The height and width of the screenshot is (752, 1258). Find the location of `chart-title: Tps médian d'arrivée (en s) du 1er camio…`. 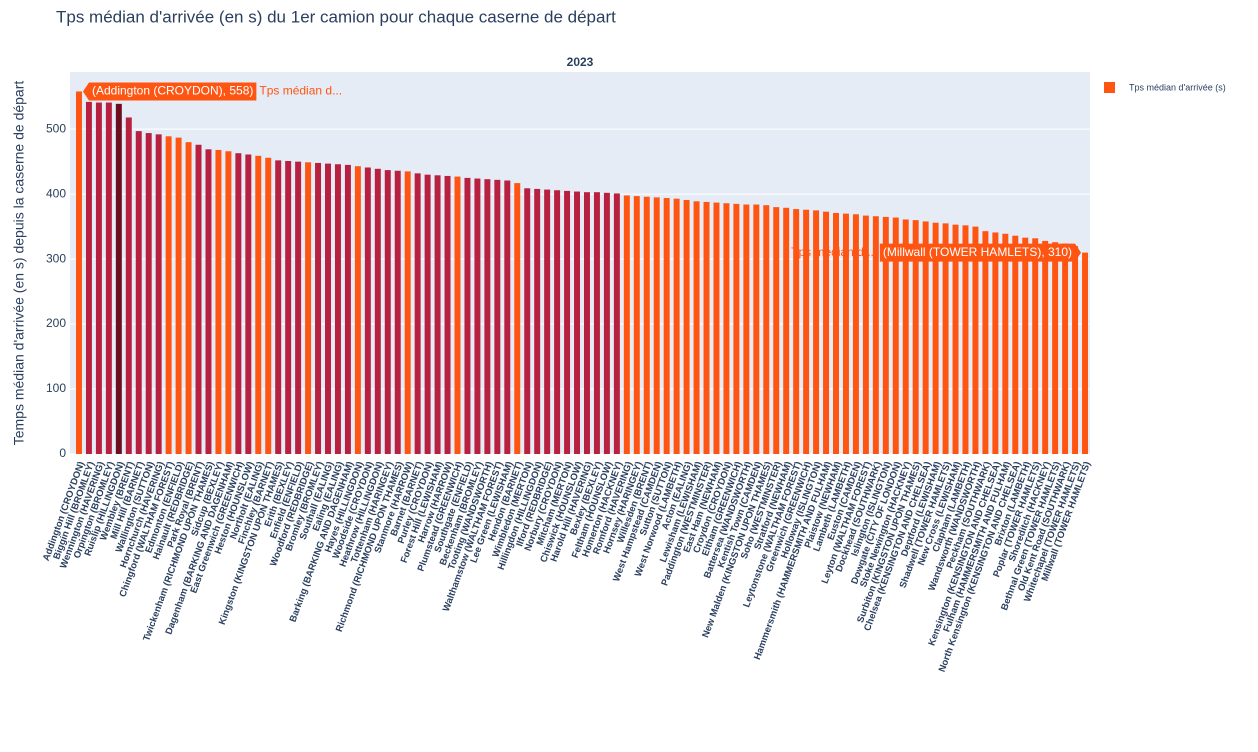

chart-title: Tps médian d'arrivée (en s) du 1er camio… is located at coordinates (336, 16).